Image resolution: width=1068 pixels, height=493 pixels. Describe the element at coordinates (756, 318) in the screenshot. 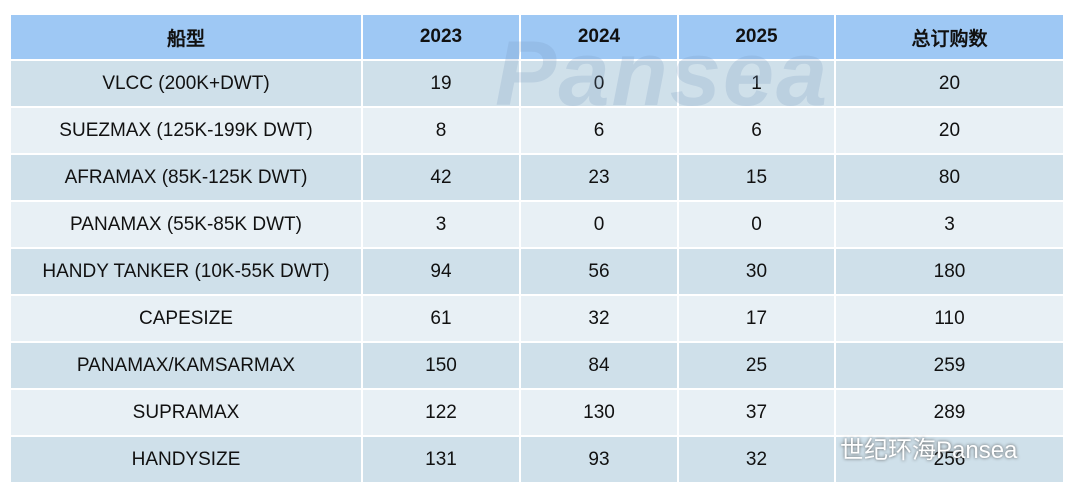

I see `table-cell: 17` at that location.